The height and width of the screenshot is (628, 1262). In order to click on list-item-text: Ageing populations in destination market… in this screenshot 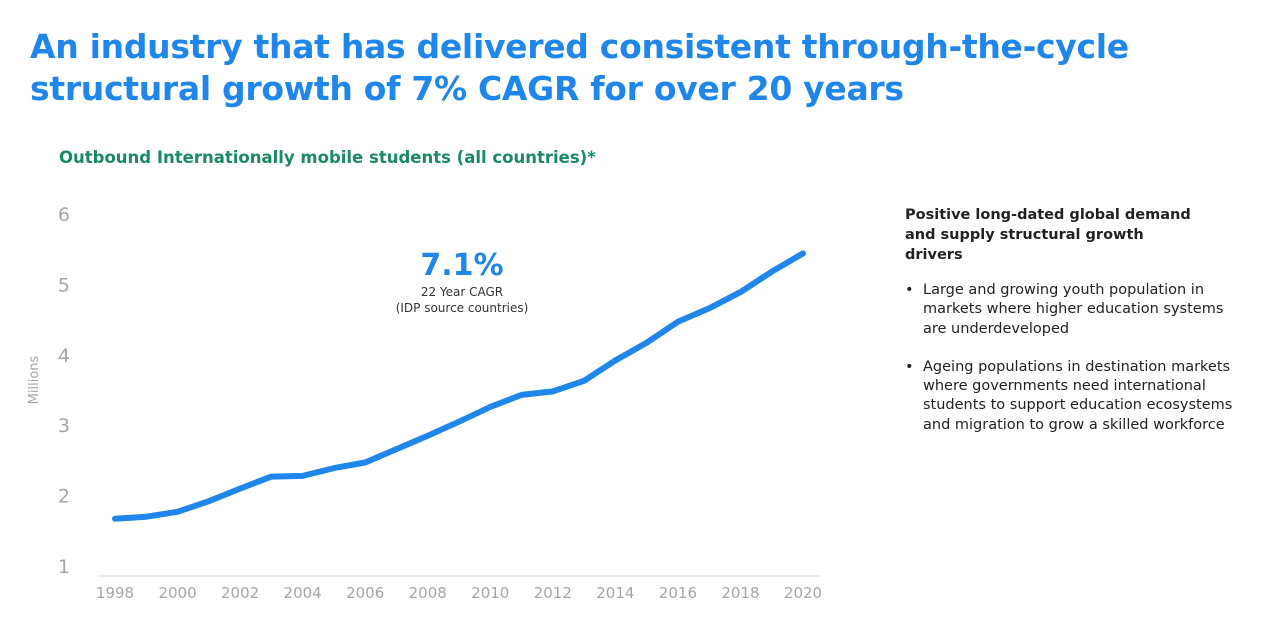, I will do `click(1078, 395)`.